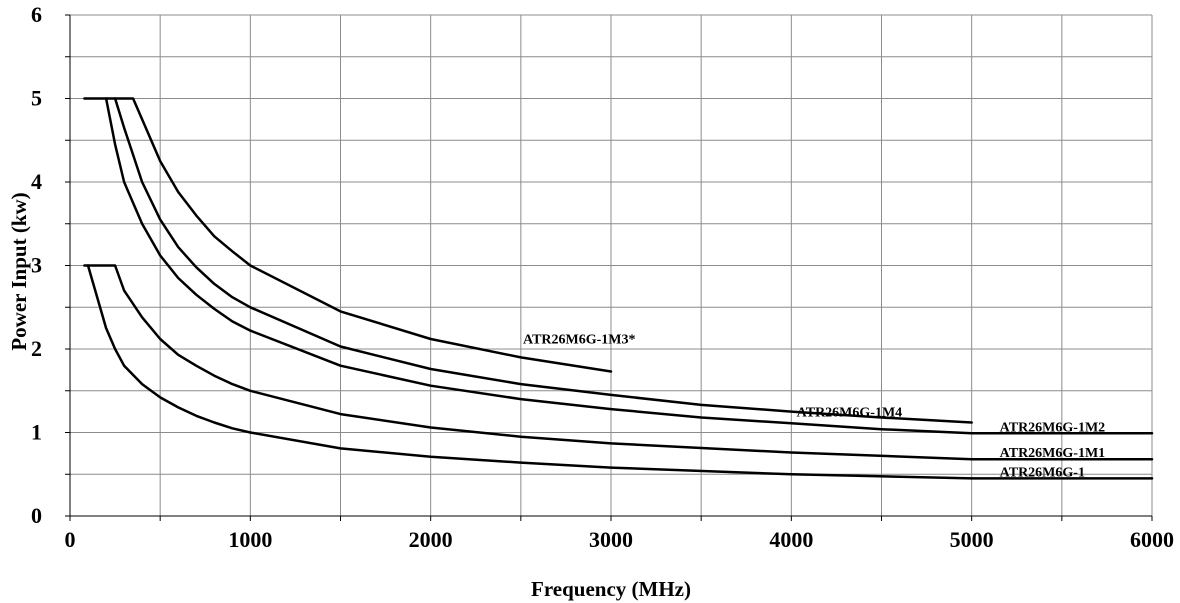 The image size is (1180, 603). Describe the element at coordinates (431, 539) in the screenshot. I see `x-tick-label: 2000` at that location.